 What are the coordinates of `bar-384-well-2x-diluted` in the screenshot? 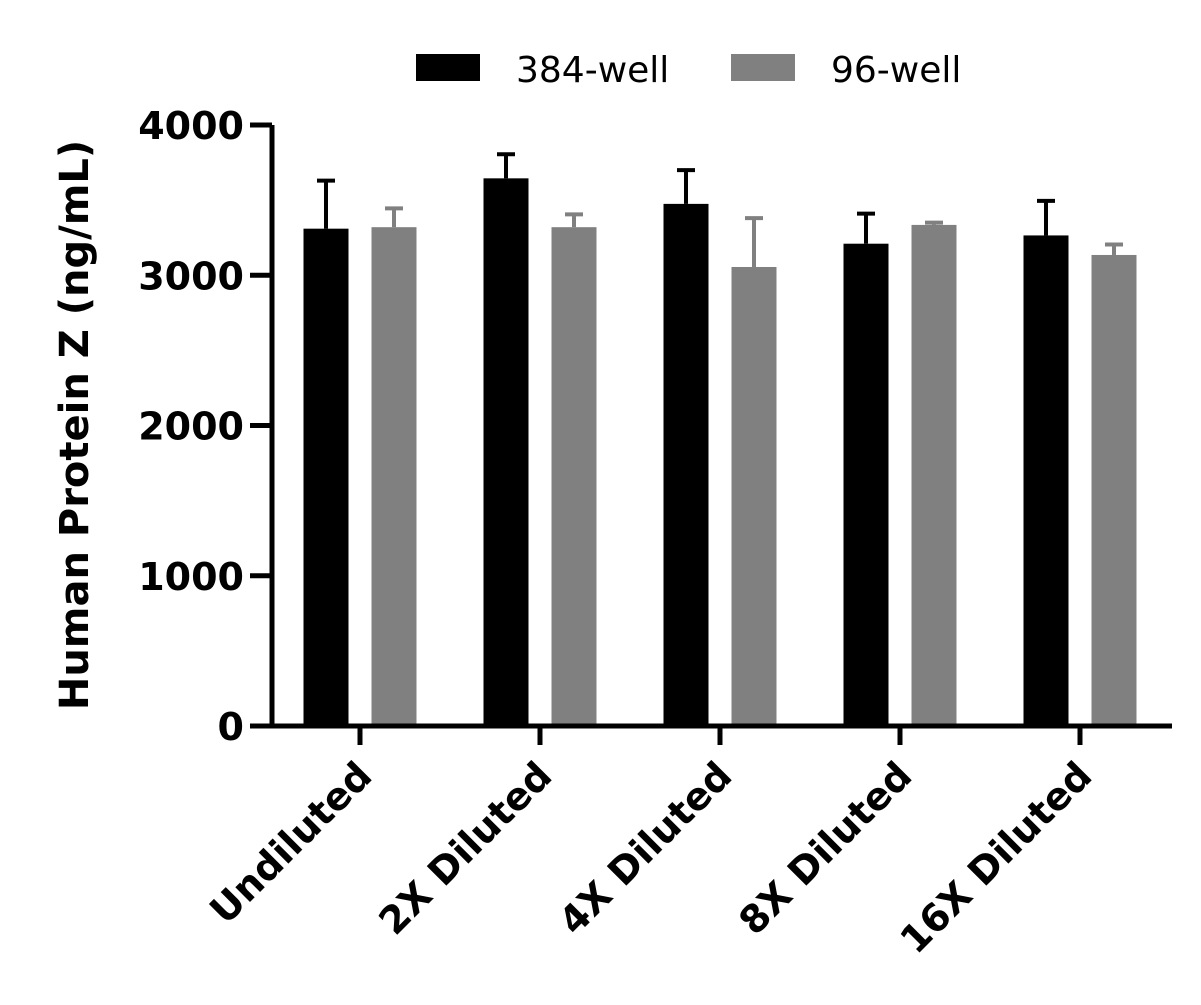 It's located at (506, 452).